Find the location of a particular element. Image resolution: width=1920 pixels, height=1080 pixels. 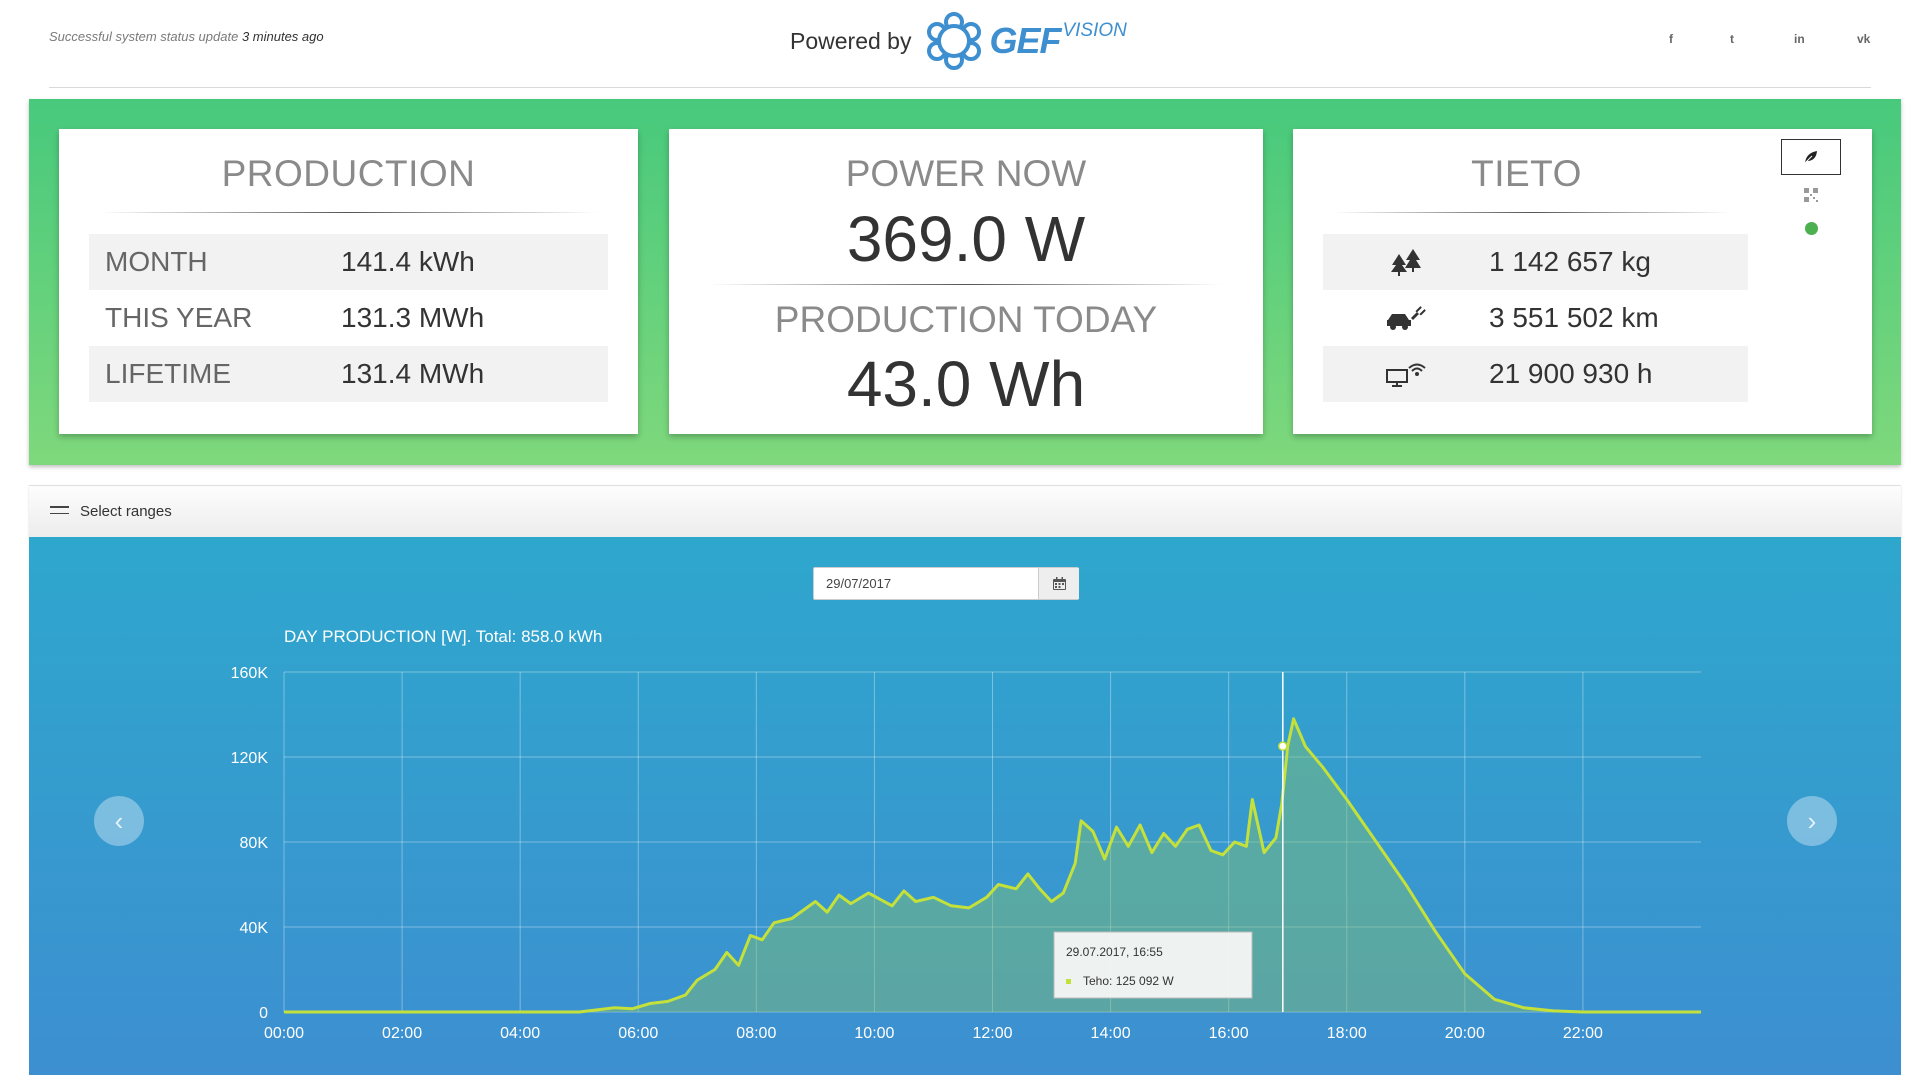

x-tick-label: 02:00 is located at coordinates (402, 1033).